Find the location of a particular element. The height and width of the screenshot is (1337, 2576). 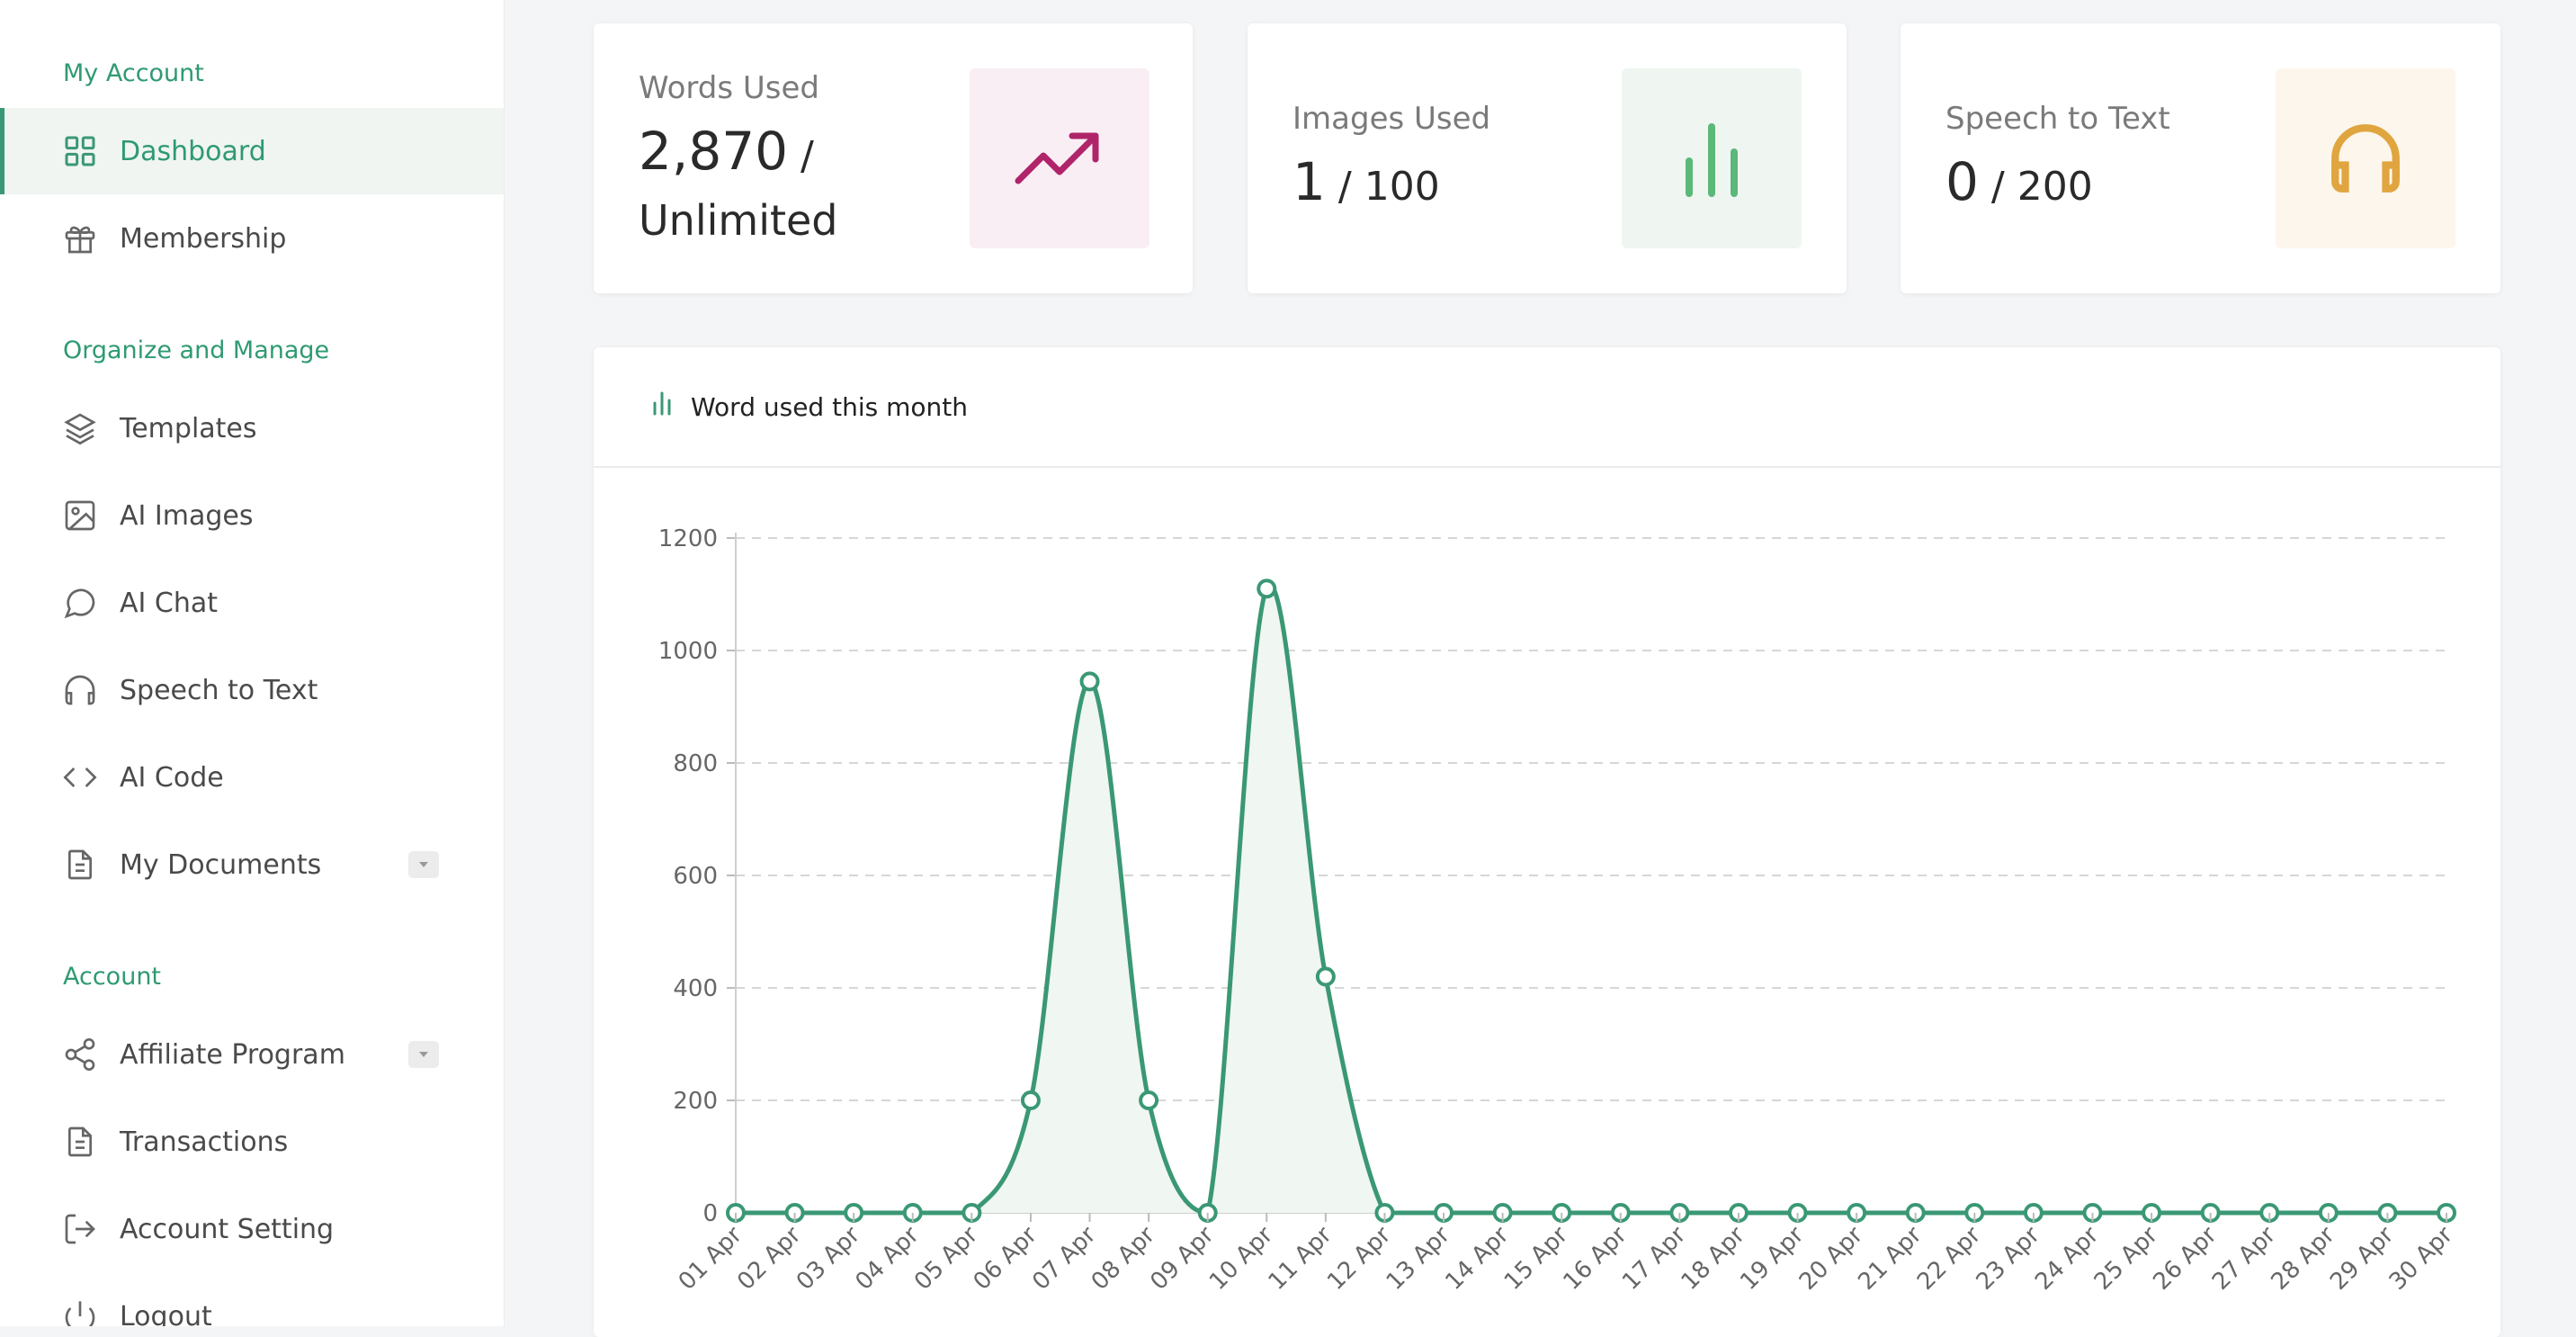

sidebar-item-affiliate-program: Affiliate Program is located at coordinates (252, 1055).